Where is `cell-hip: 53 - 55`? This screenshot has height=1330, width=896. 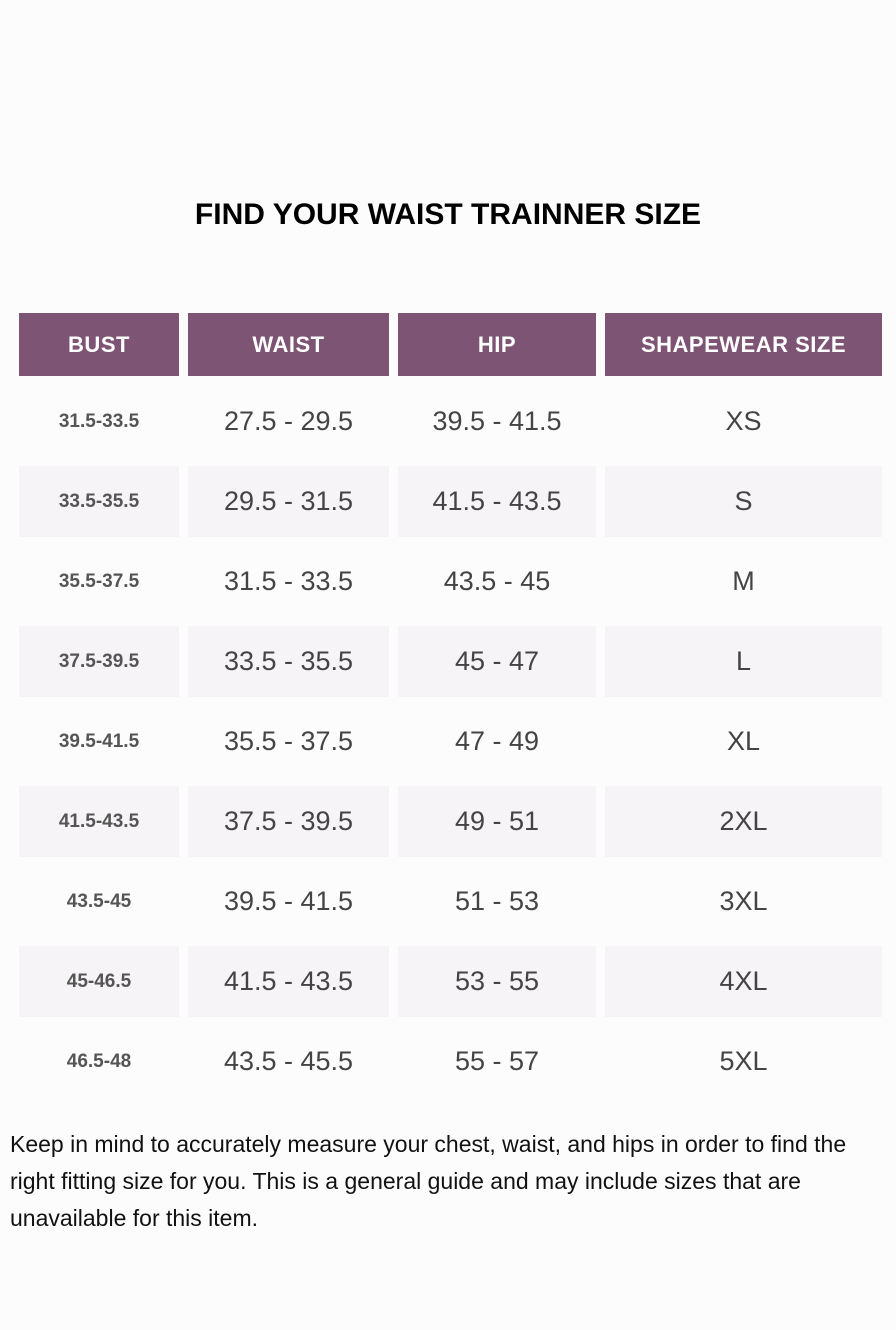
cell-hip: 53 - 55 is located at coordinates (497, 981).